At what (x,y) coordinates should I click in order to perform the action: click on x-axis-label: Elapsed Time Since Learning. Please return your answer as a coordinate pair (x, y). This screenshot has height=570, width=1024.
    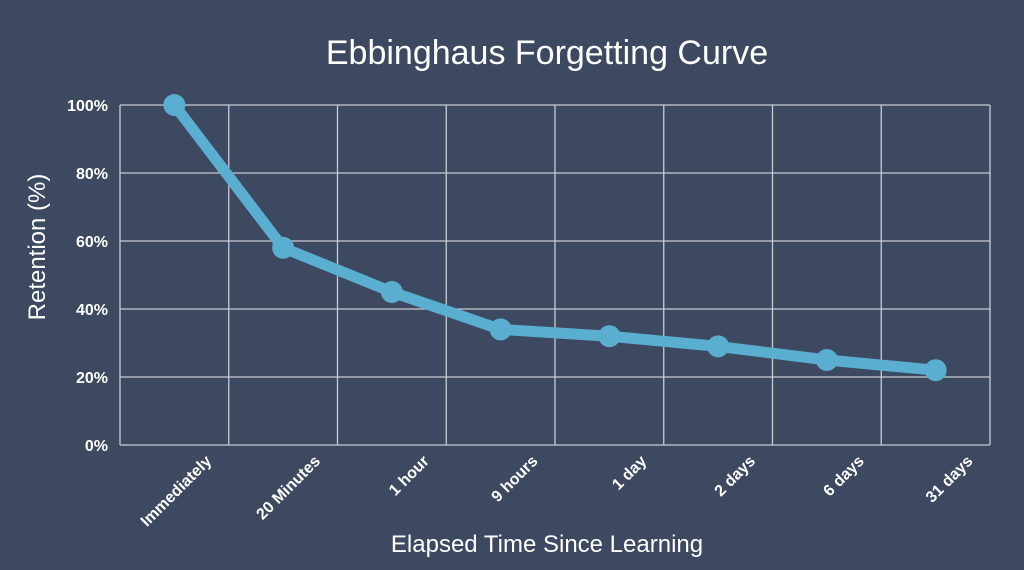
    Looking at the image, I should click on (547, 544).